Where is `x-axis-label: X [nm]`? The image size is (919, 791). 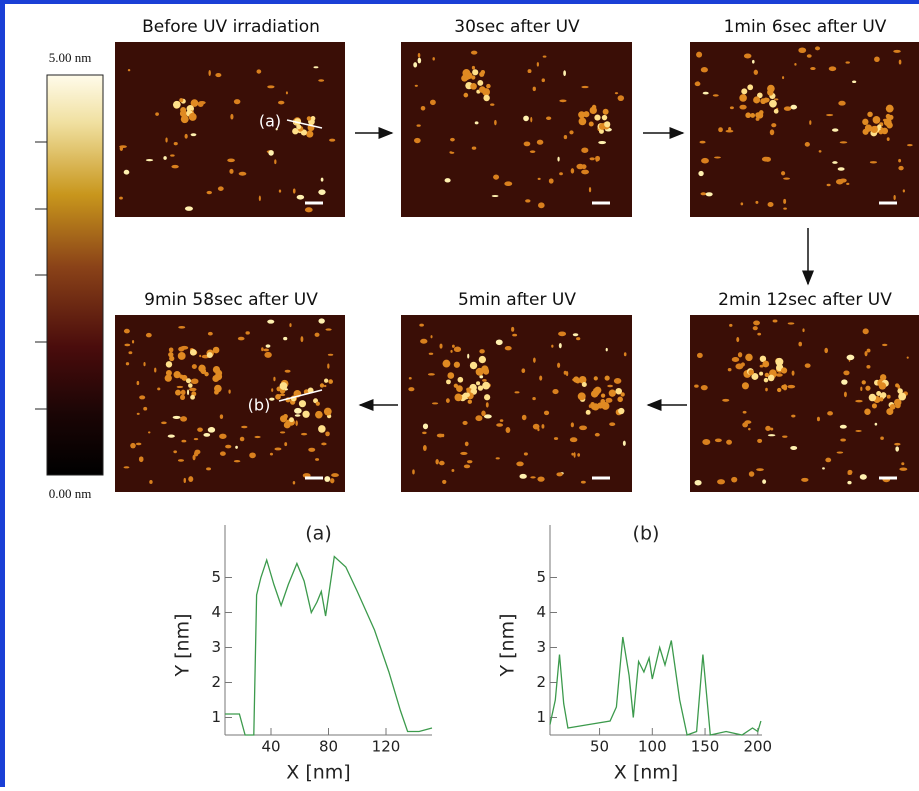
x-axis-label: X [nm] is located at coordinates (318, 773).